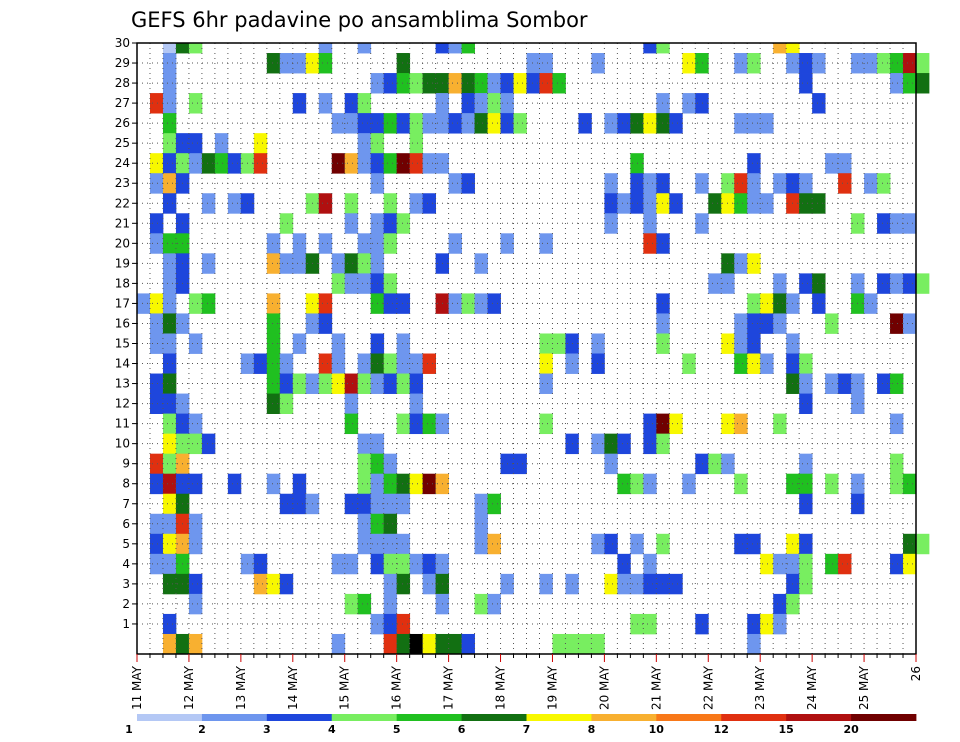  Describe the element at coordinates (345, 687) in the screenshot. I see `x-tick-label: 15 MAY` at that location.